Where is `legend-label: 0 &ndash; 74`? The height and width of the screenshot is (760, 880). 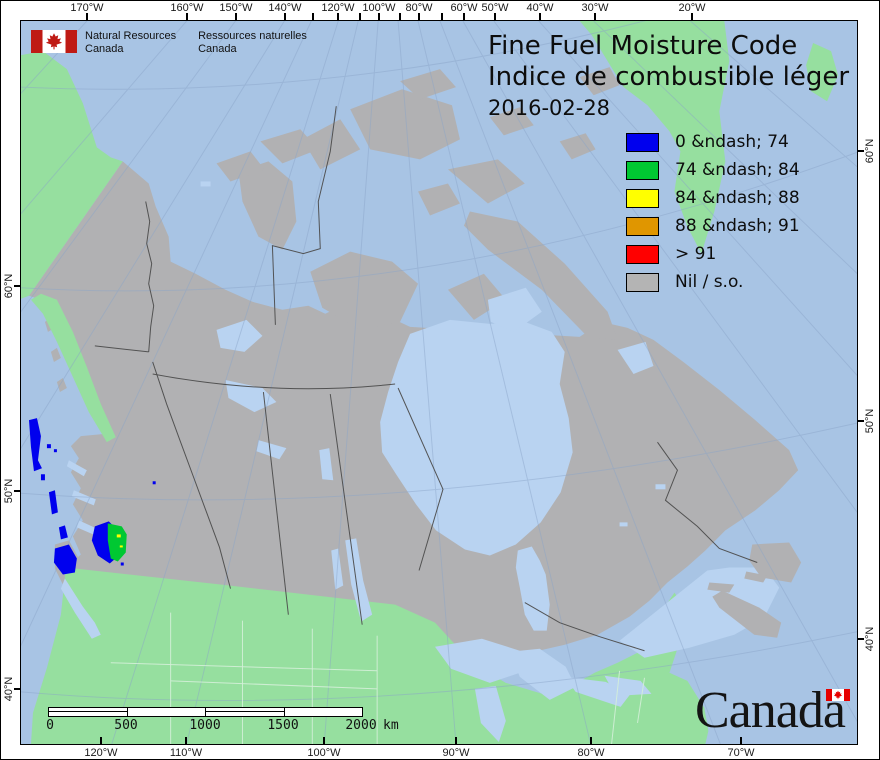
legend-label: 0 &ndash; 74 is located at coordinates (732, 142).